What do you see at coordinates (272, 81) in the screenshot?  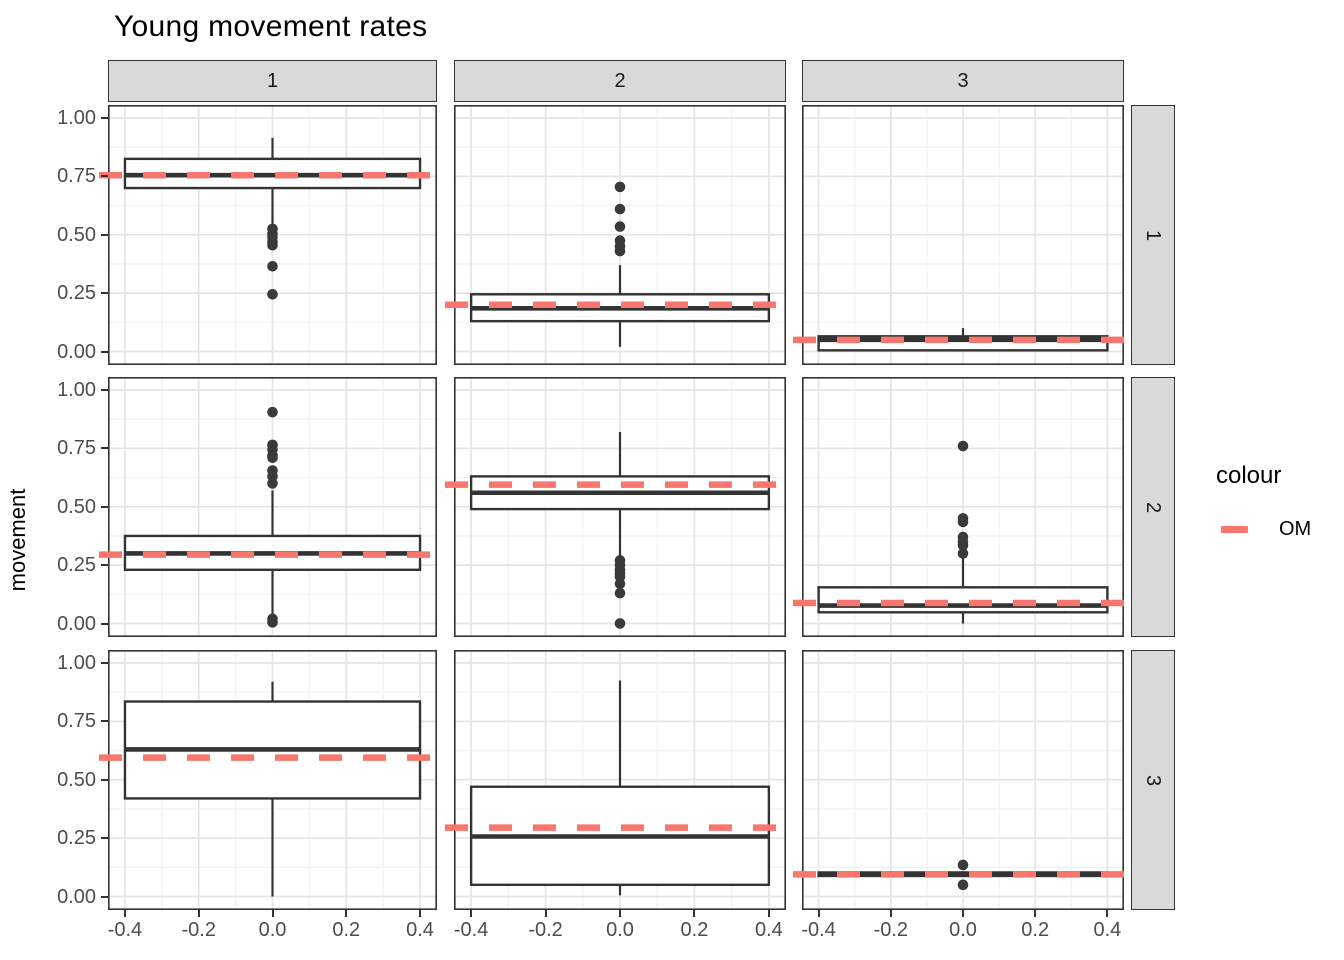 I see `facet-col-strip-1: 1` at bounding box center [272, 81].